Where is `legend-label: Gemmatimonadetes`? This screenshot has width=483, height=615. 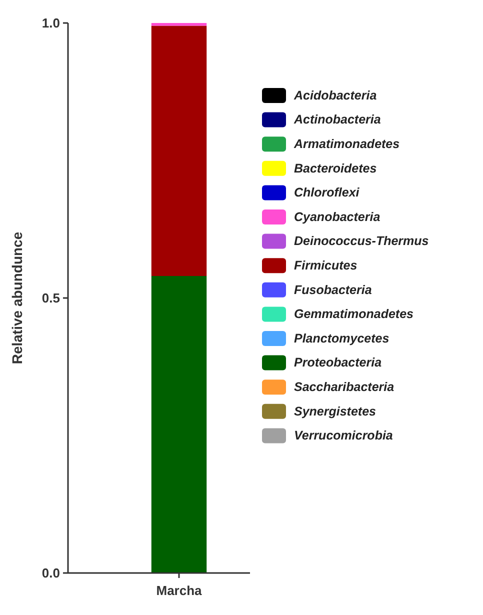
legend-label: Gemmatimonadetes is located at coordinates (354, 314).